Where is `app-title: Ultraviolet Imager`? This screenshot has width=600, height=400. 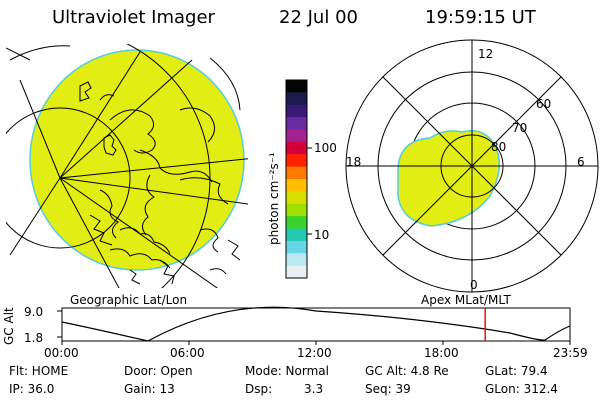 app-title: Ultraviolet Imager is located at coordinates (133, 17).